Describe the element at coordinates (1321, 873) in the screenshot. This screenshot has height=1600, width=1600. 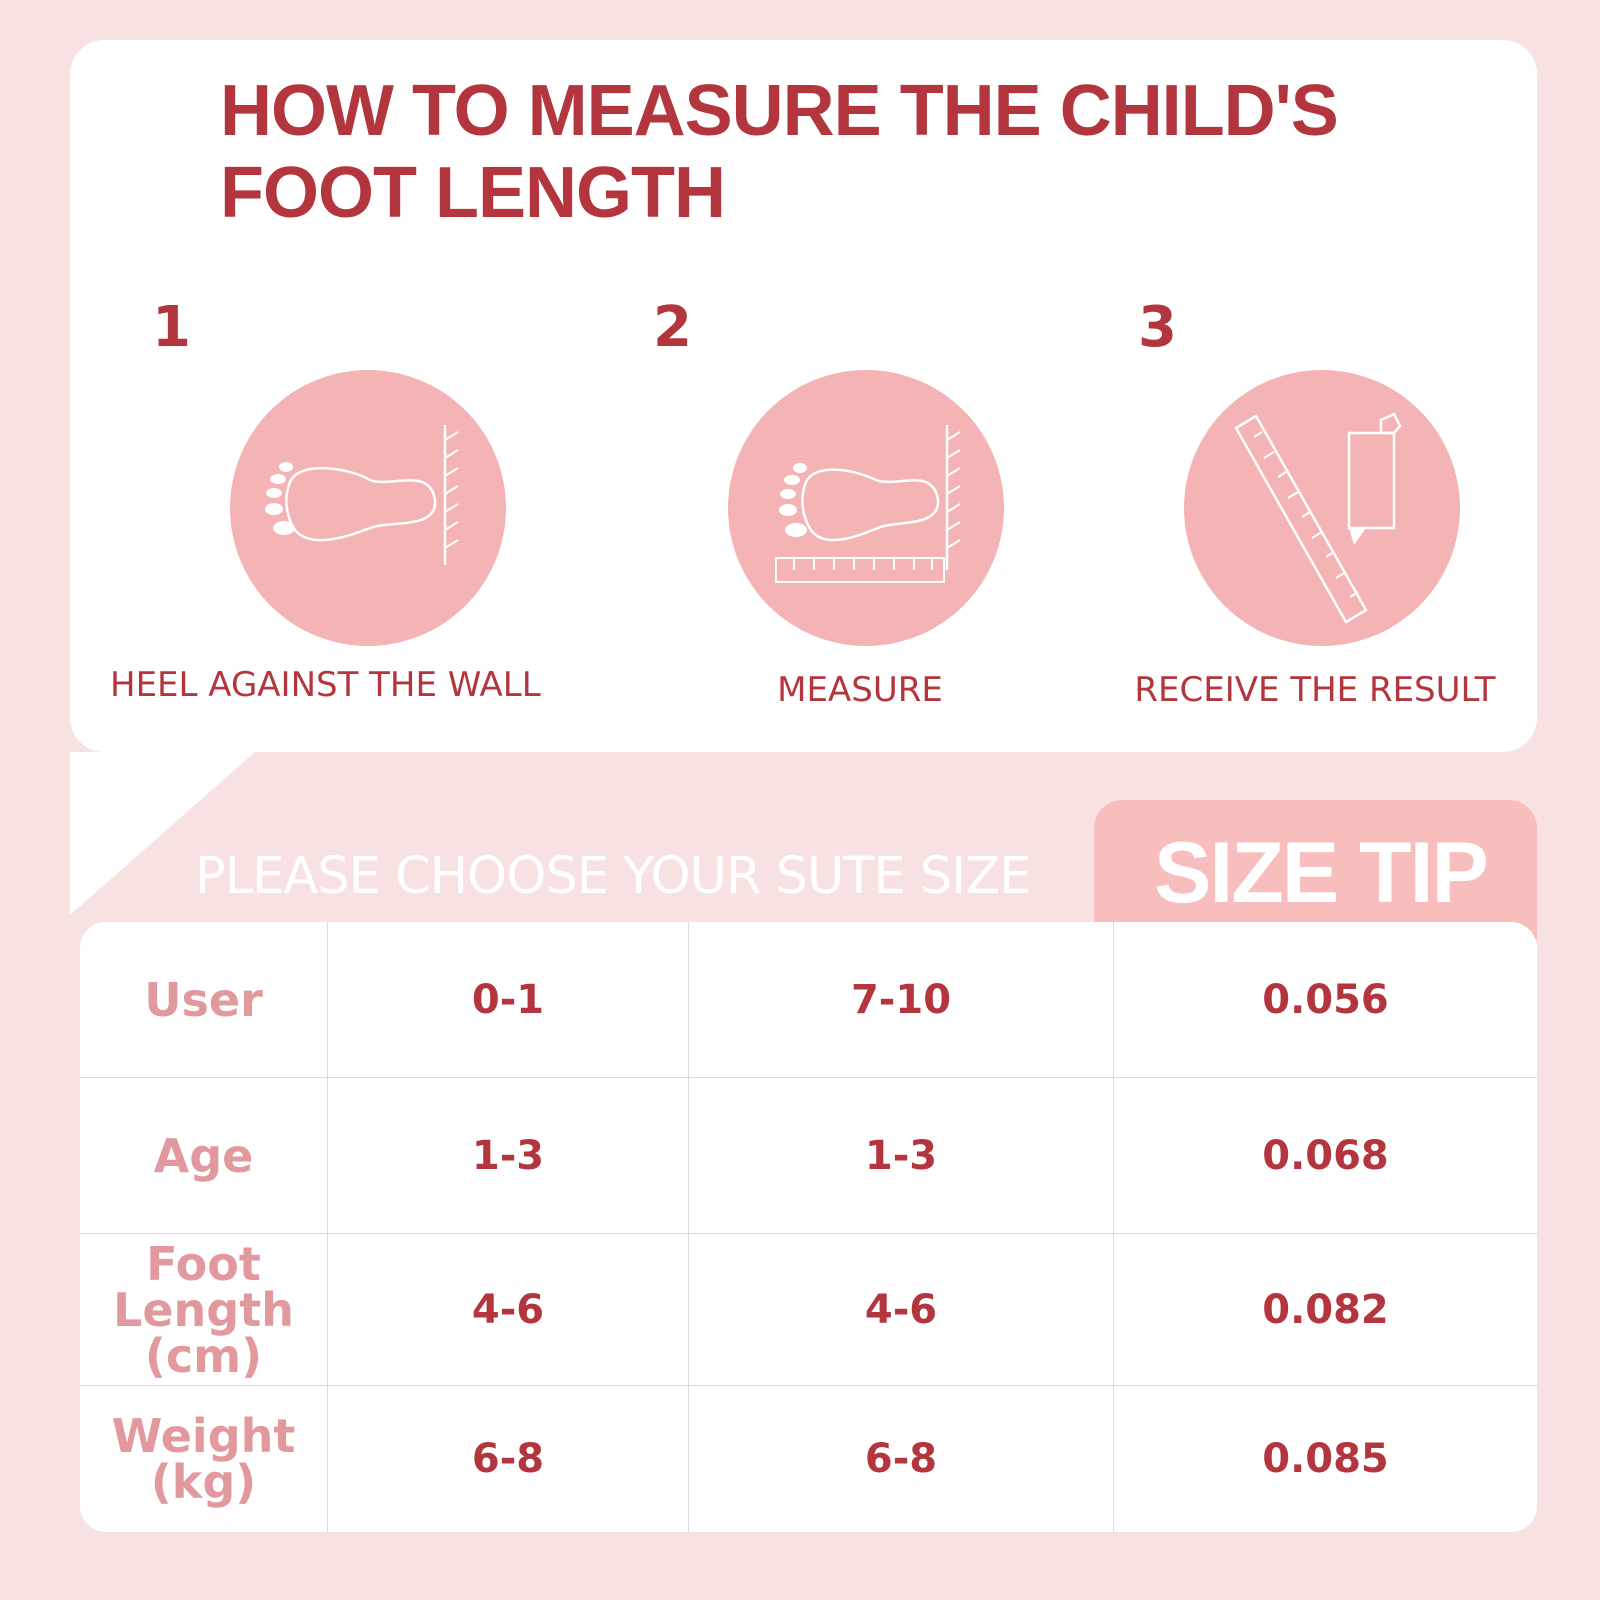
I see `size-tip-title: SIZE TIP` at that location.